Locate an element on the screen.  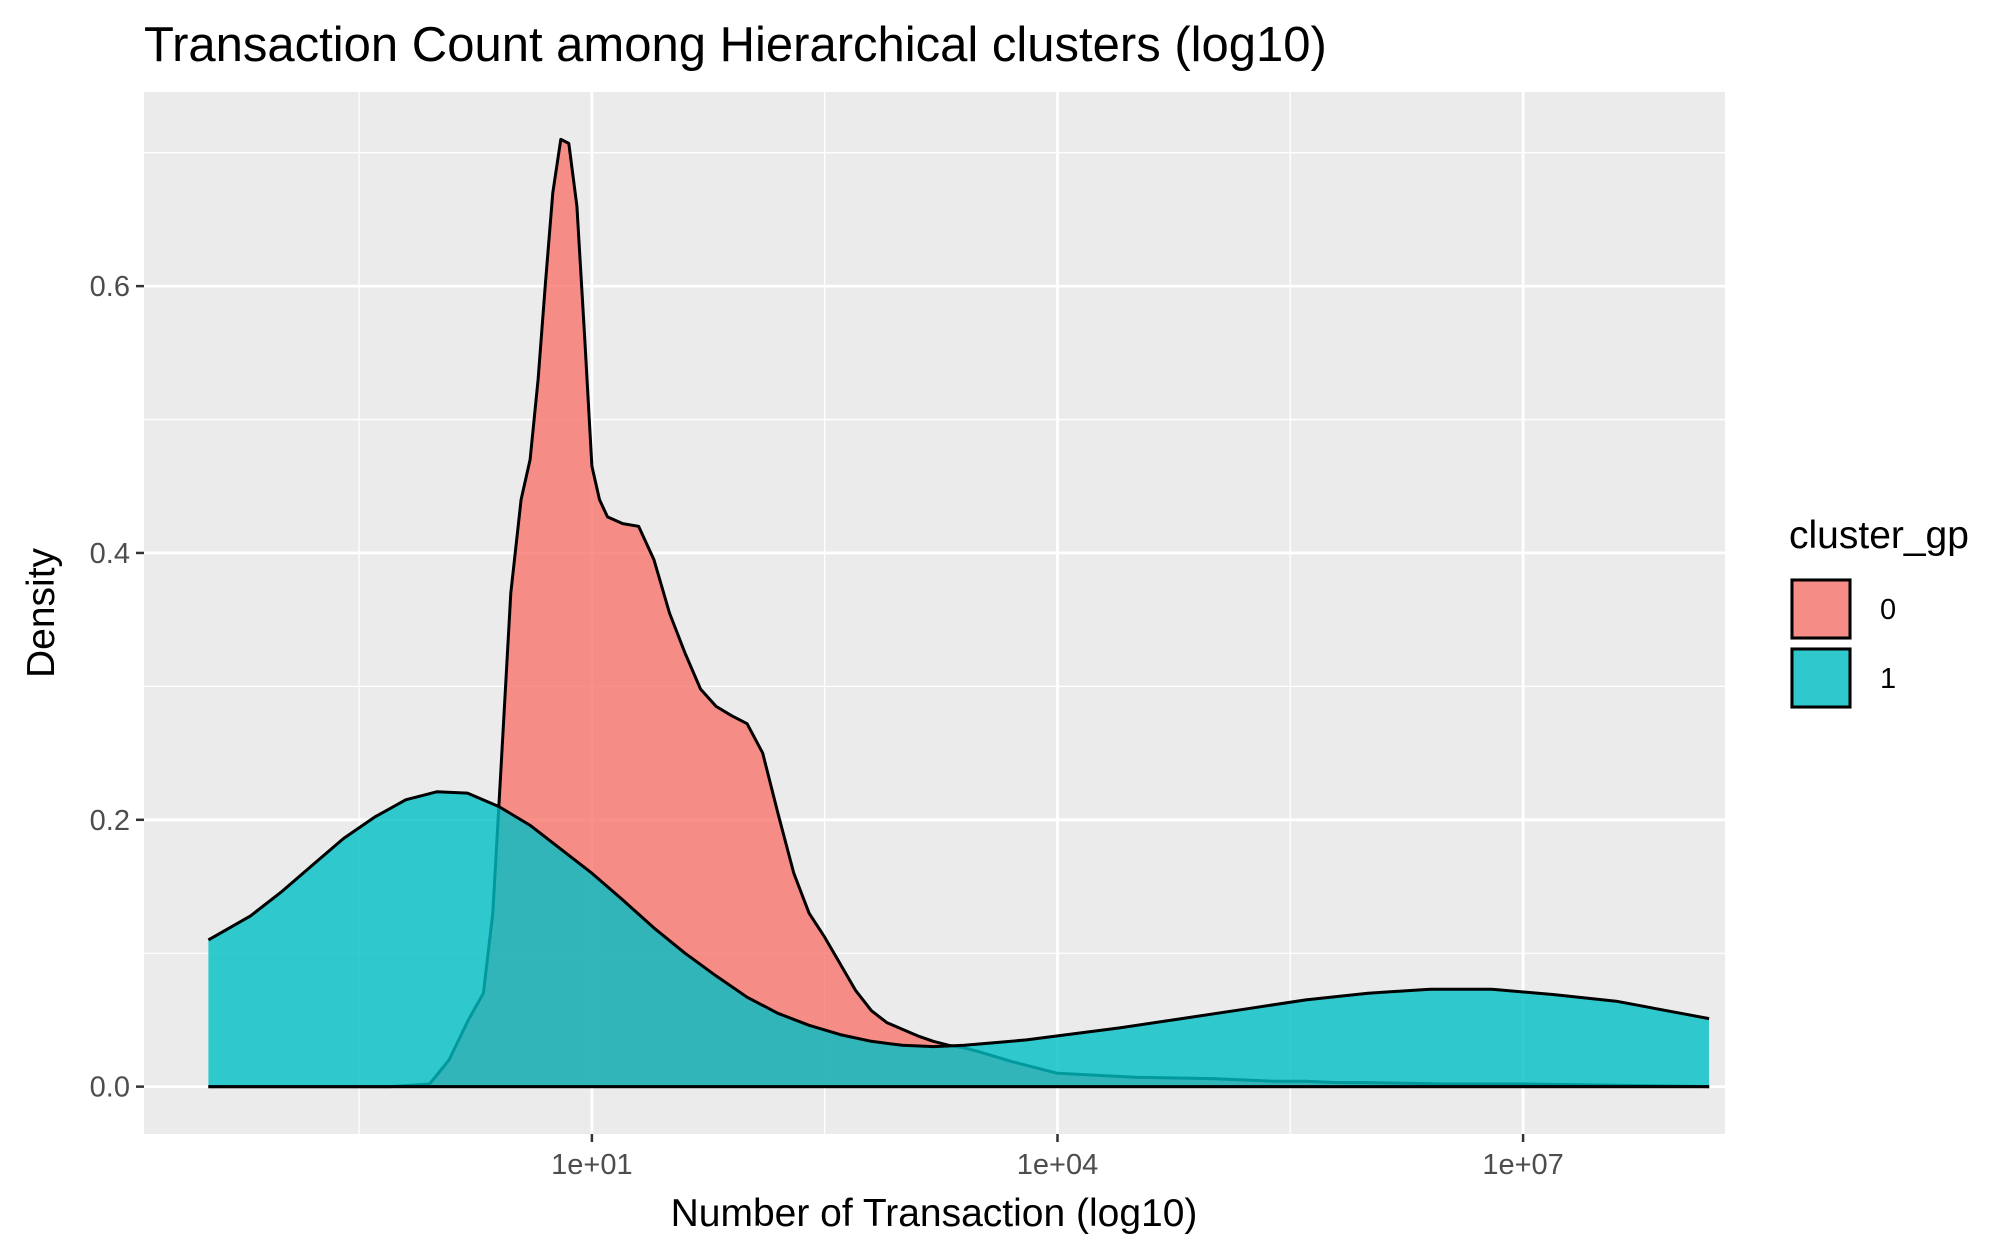
legend-label-0: 0 is located at coordinates (1888, 610).